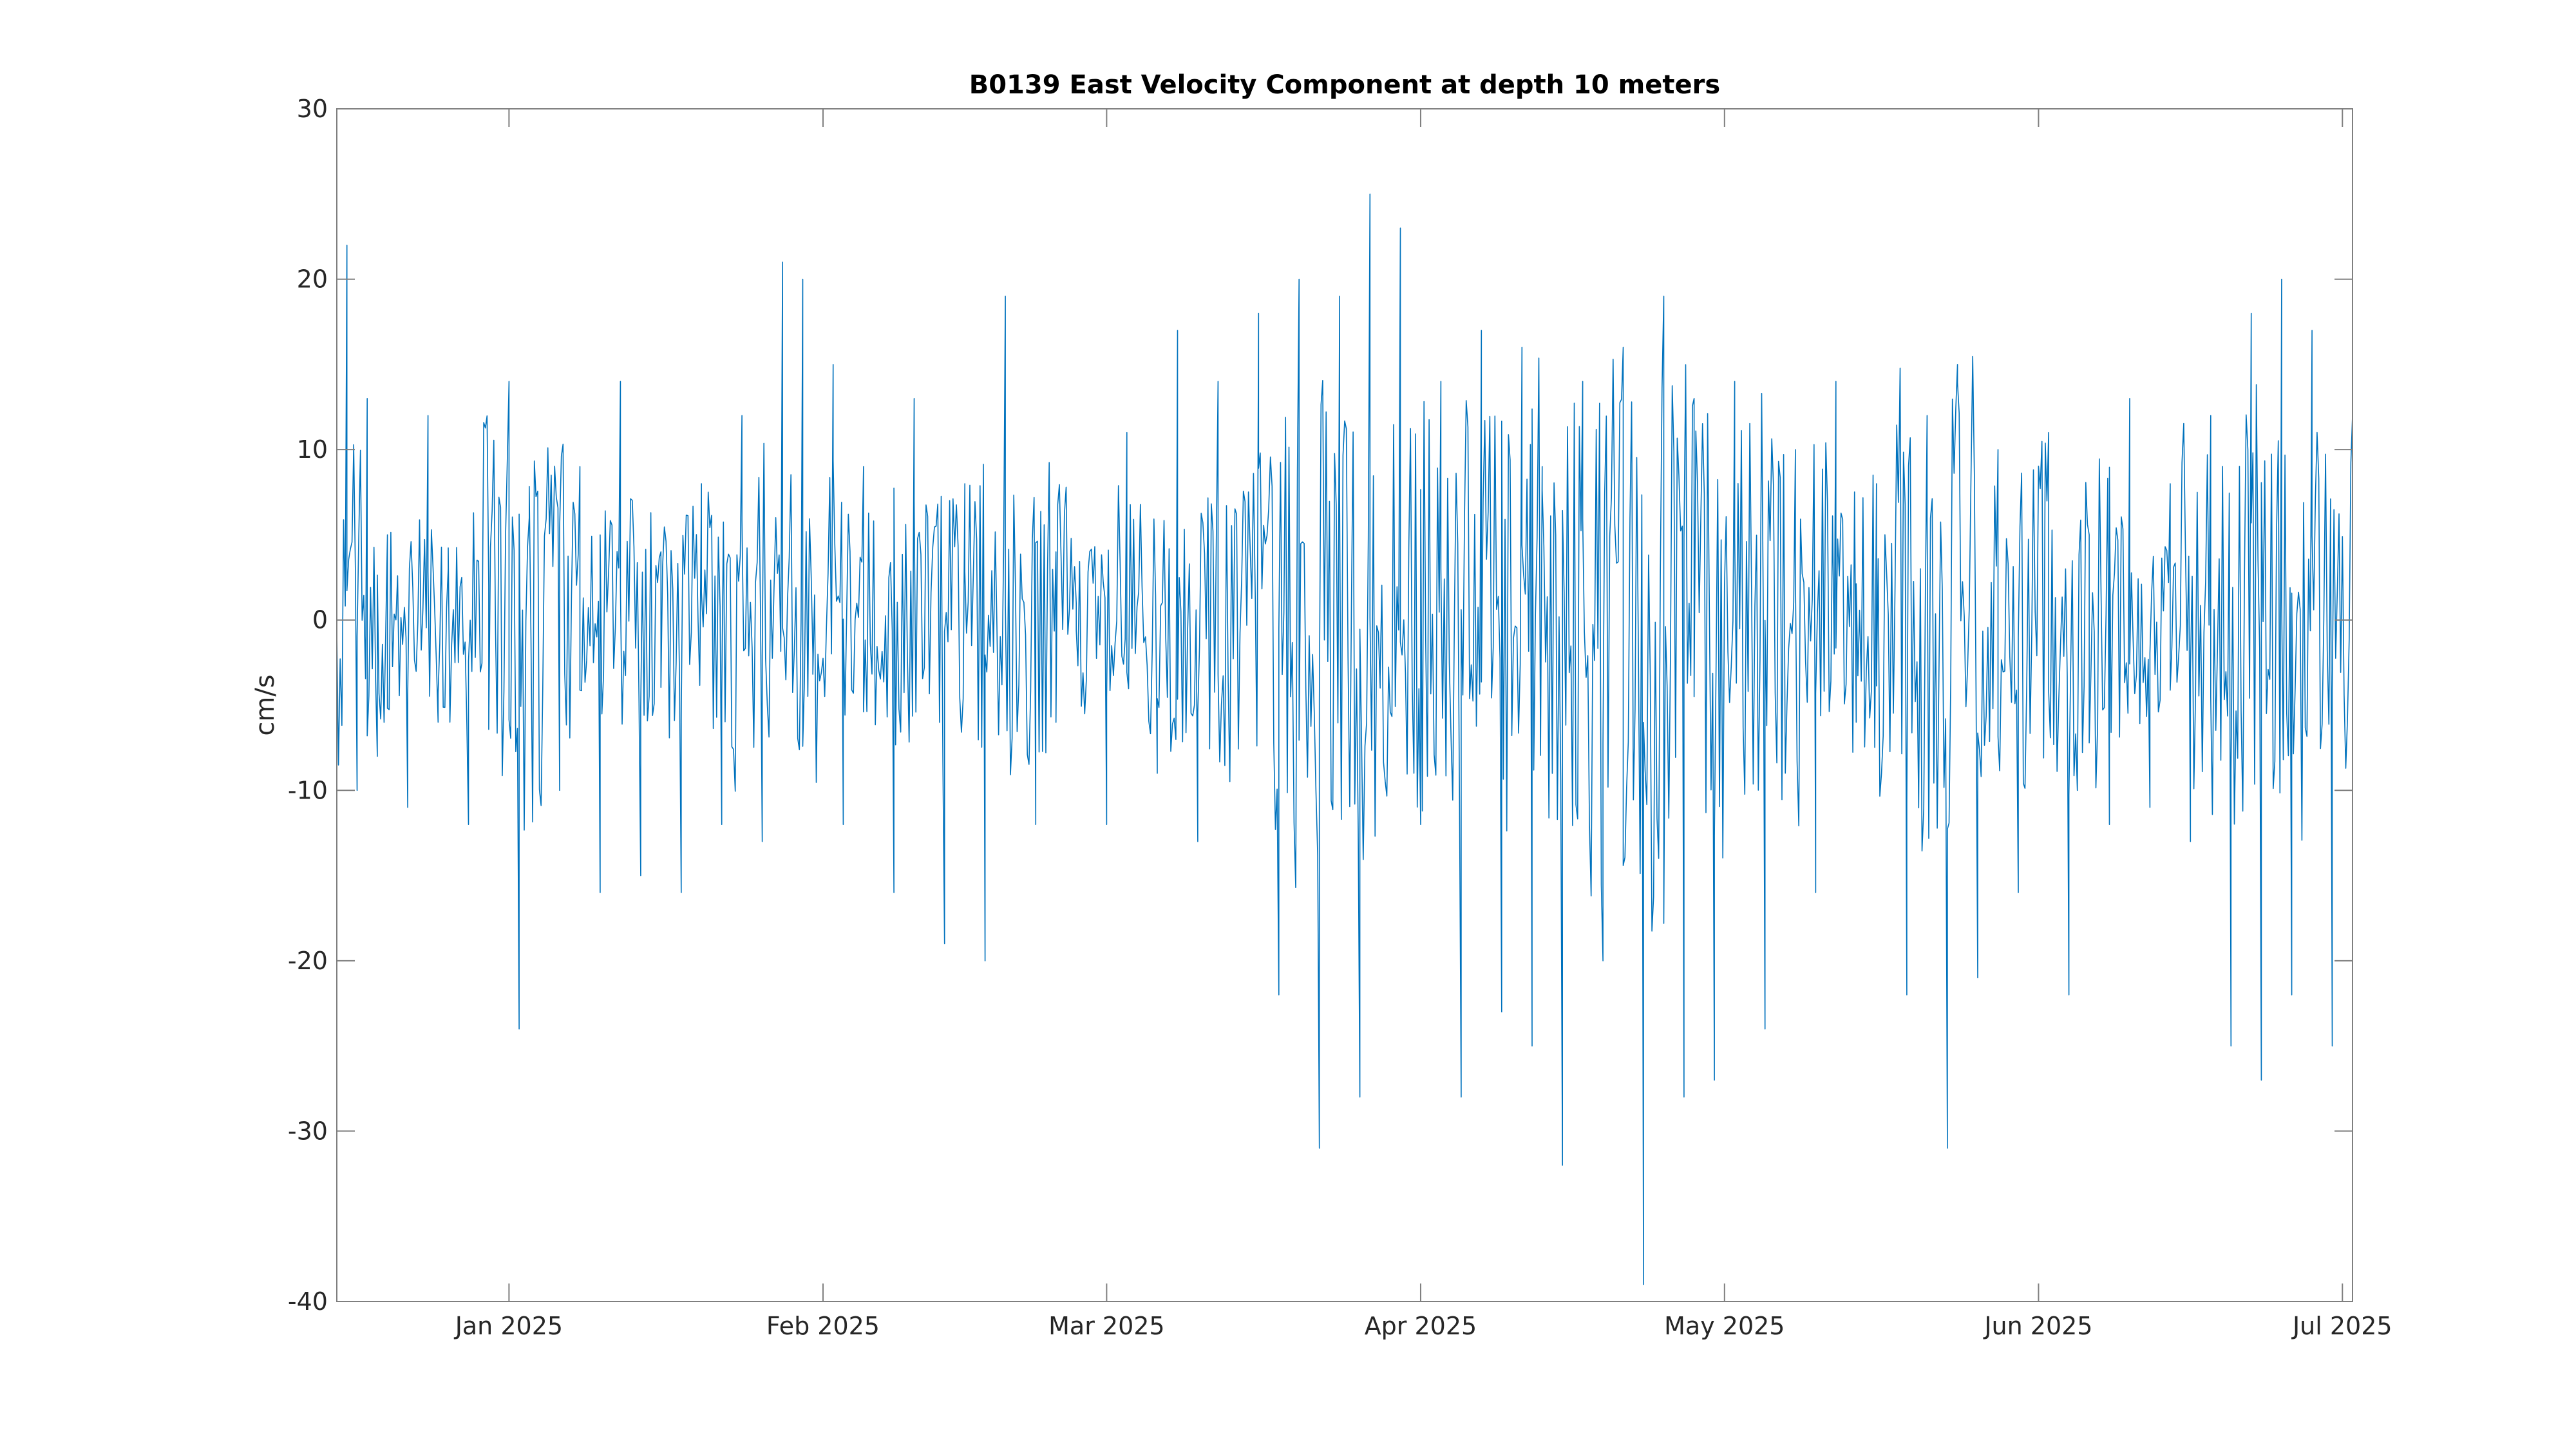 Image resolution: width=2576 pixels, height=1449 pixels. What do you see at coordinates (320, 620) in the screenshot?
I see `y-tick-label: 0` at bounding box center [320, 620].